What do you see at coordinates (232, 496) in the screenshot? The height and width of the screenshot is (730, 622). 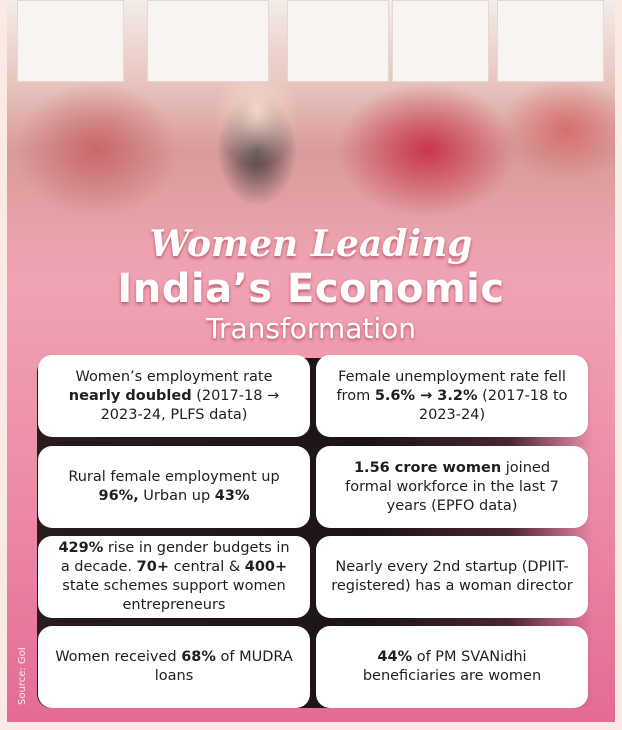 I see `stat-highlight: 43%` at bounding box center [232, 496].